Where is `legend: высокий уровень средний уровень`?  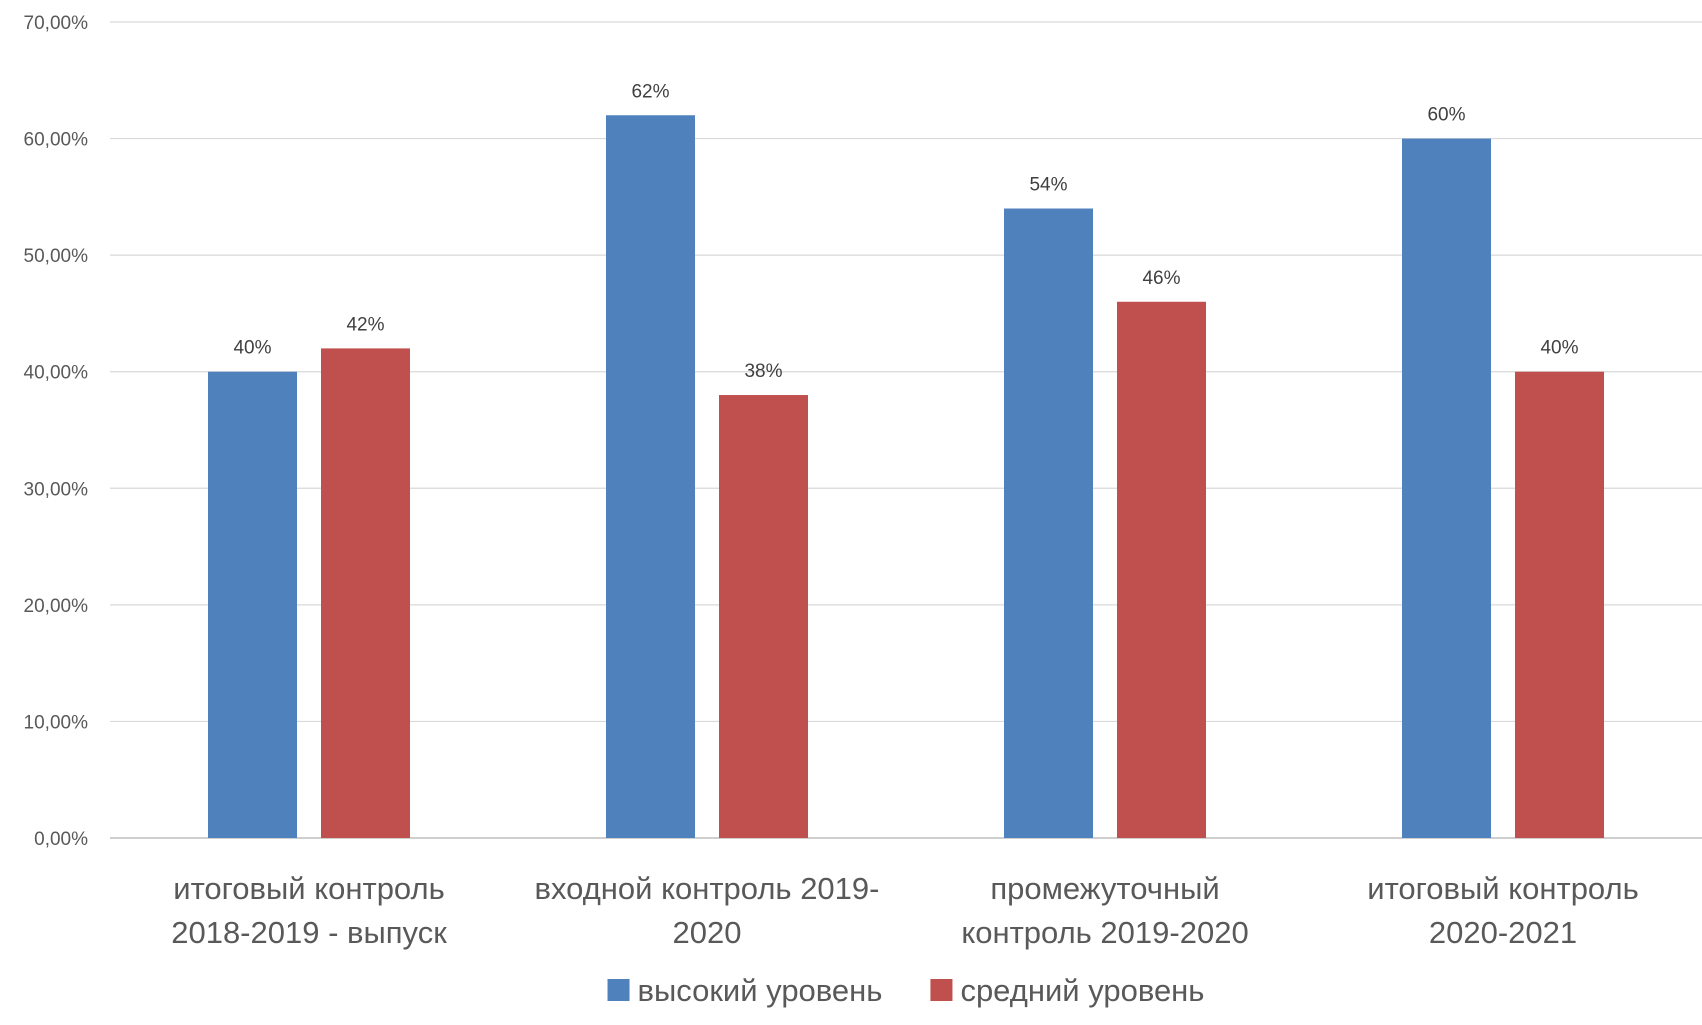
legend: высокий уровень средний уровень is located at coordinates (905, 990).